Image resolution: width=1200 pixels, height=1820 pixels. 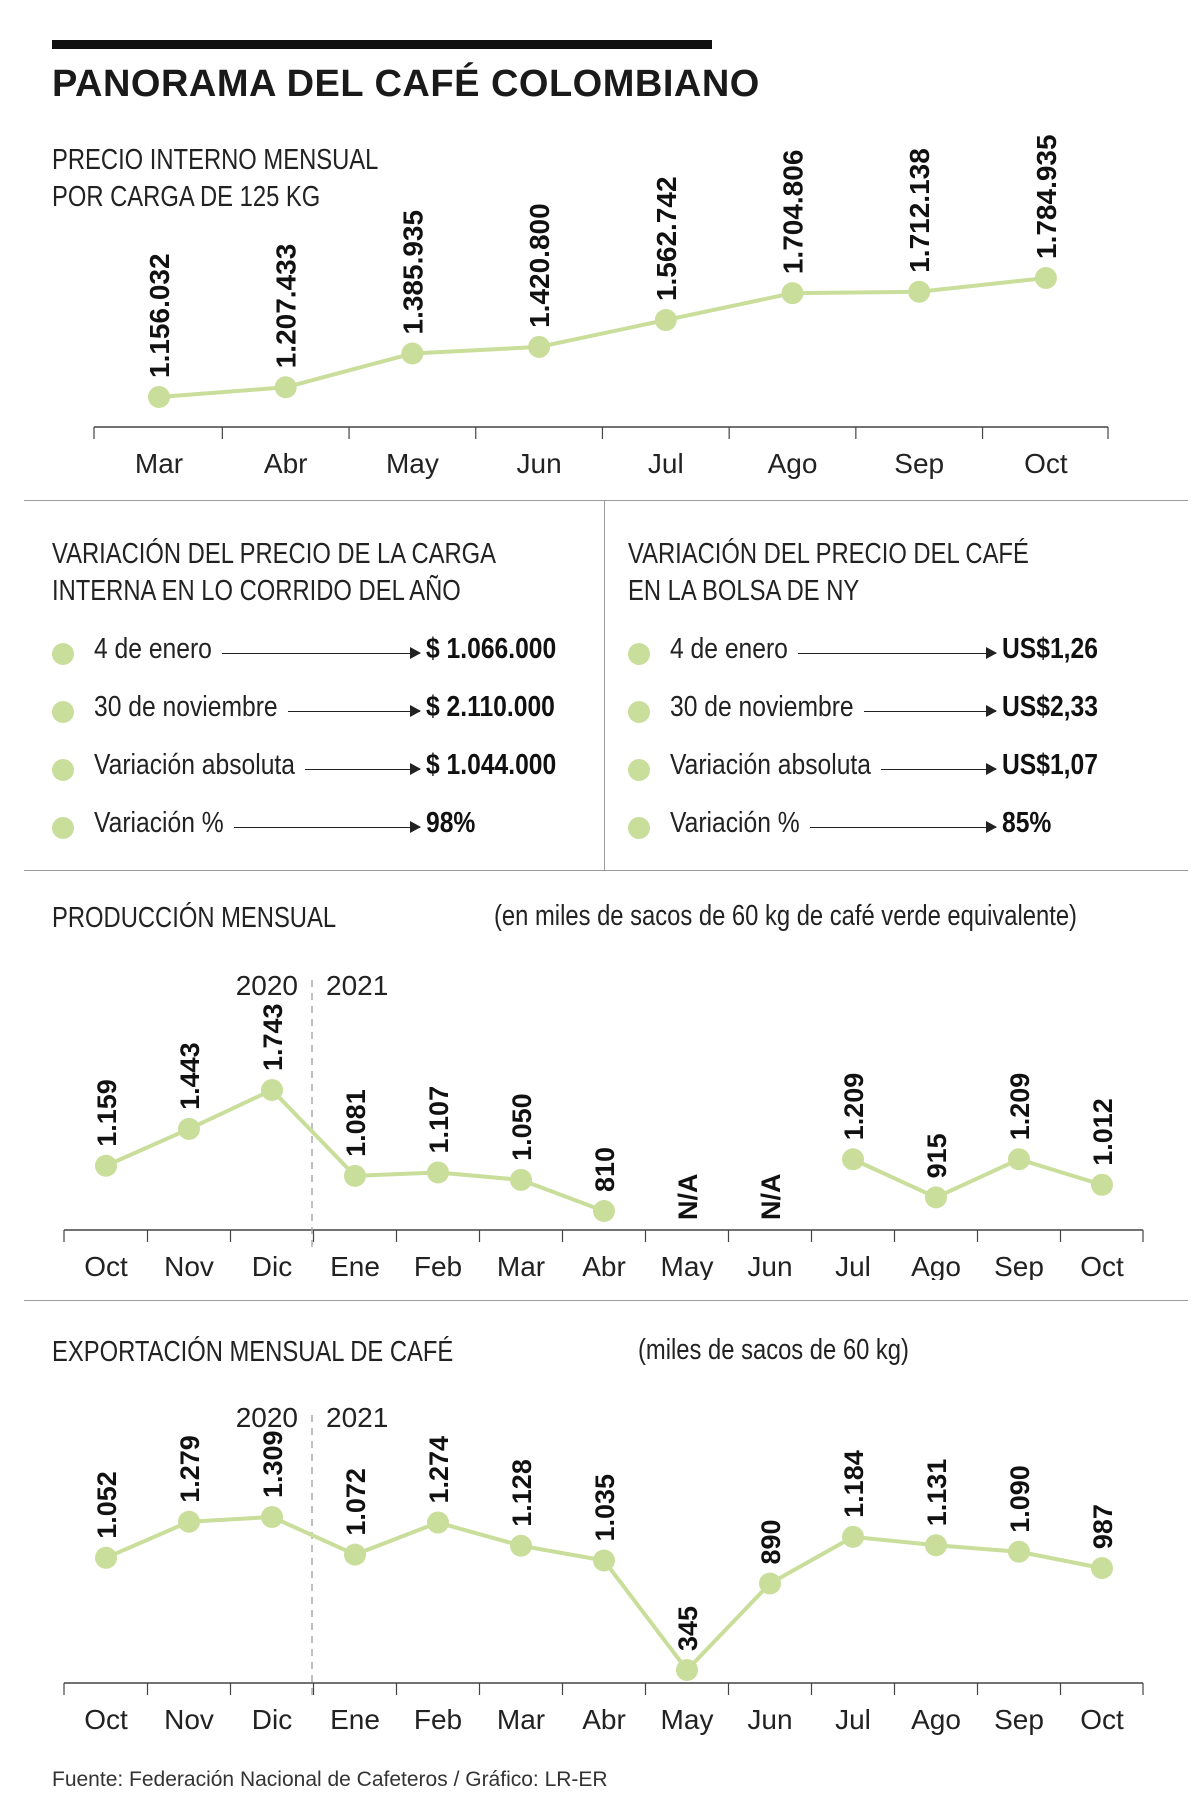 I want to click on data-label: 1.784.935, so click(x=1046, y=196).